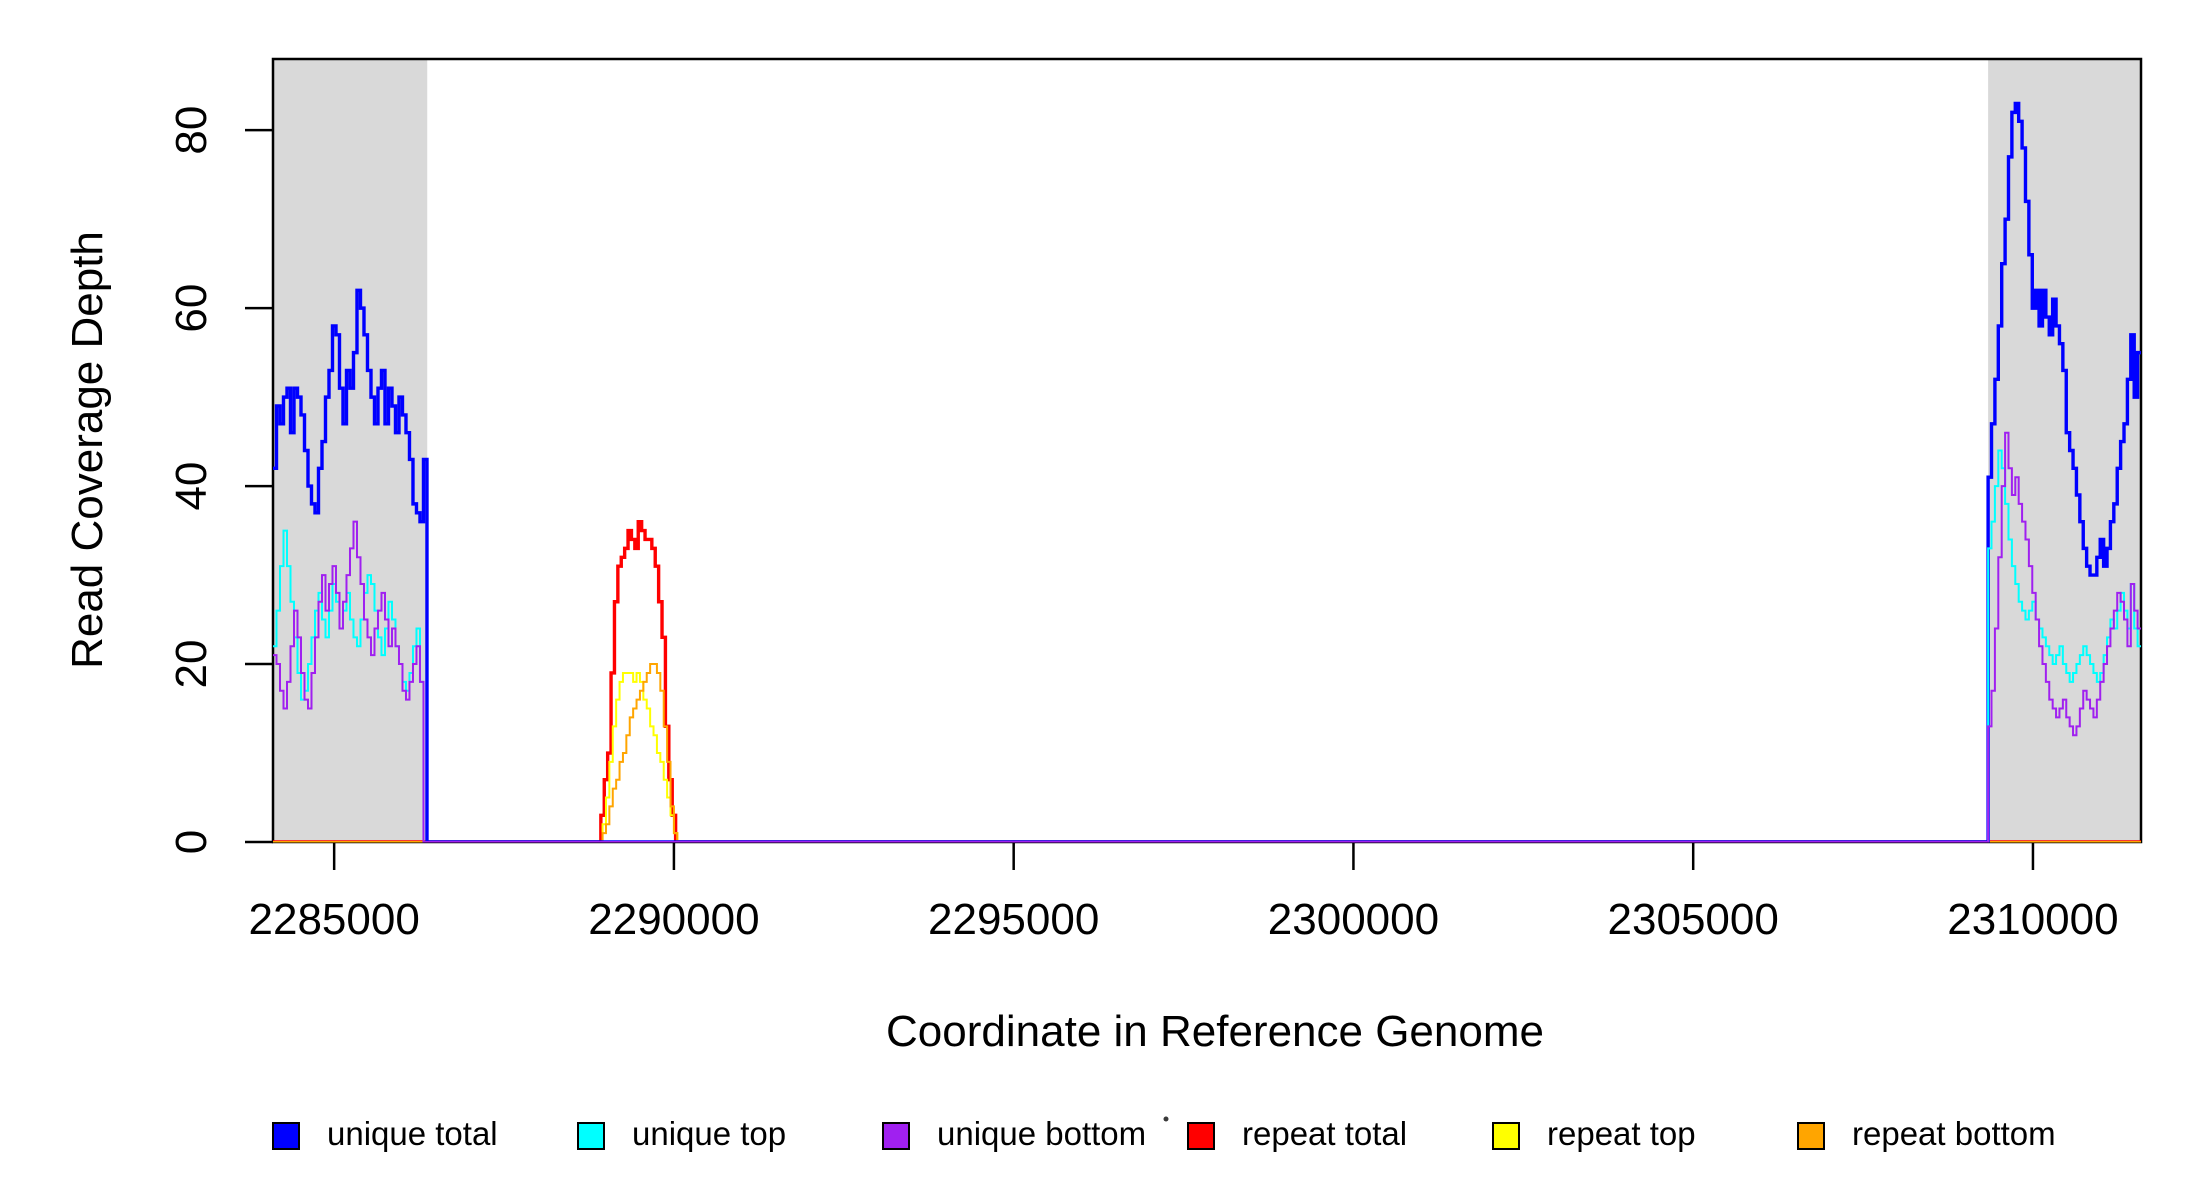  I want to click on x-tick-label: 2295000, so click(1013, 919).